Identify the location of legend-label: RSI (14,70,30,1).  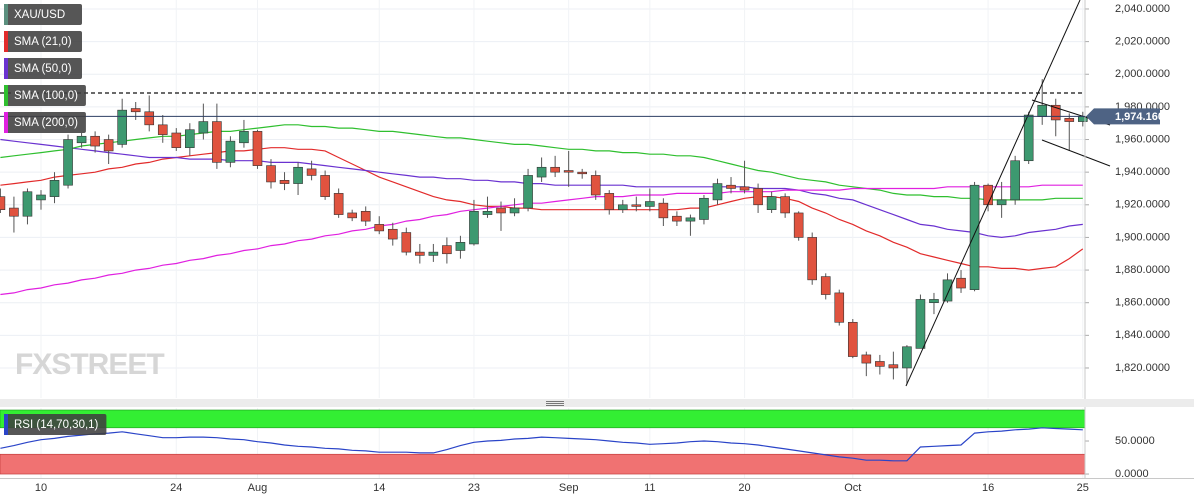
(56, 425).